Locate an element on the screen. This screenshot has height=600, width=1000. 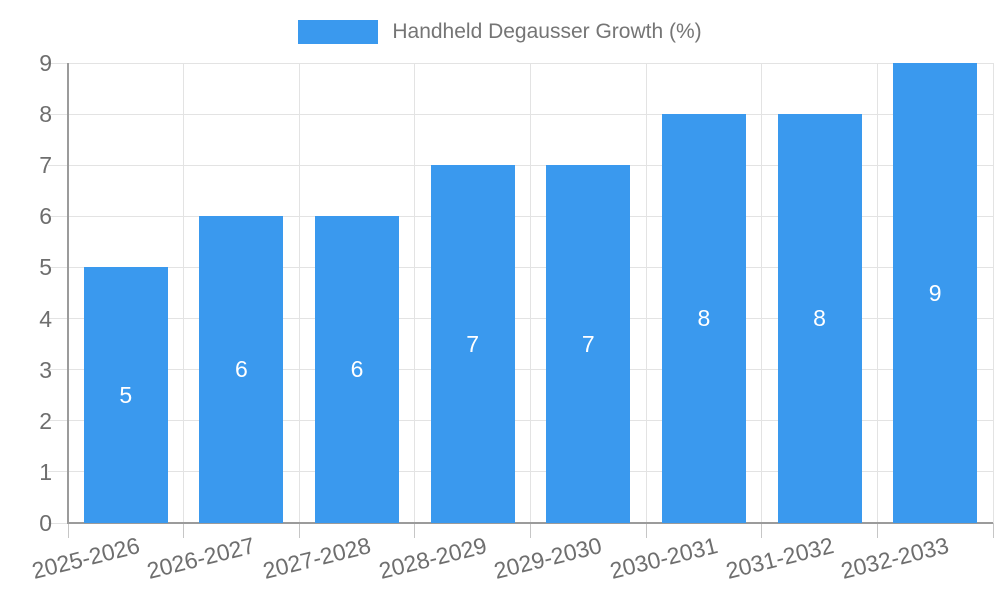
bar-2027-2028: 6 is located at coordinates (357, 369).